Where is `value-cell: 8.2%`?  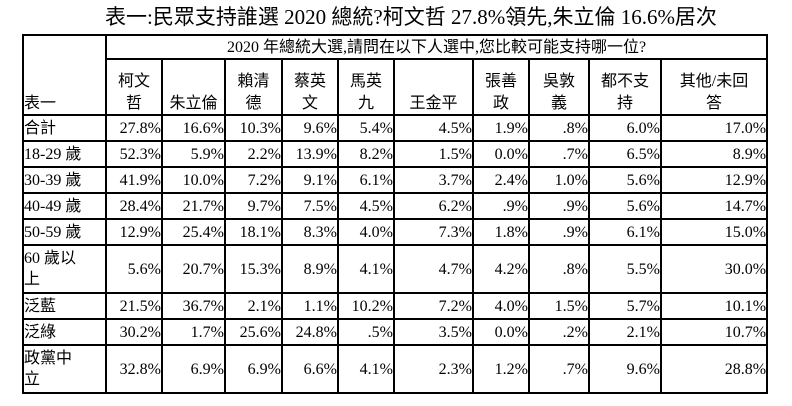
value-cell: 8.2% is located at coordinates (366, 154).